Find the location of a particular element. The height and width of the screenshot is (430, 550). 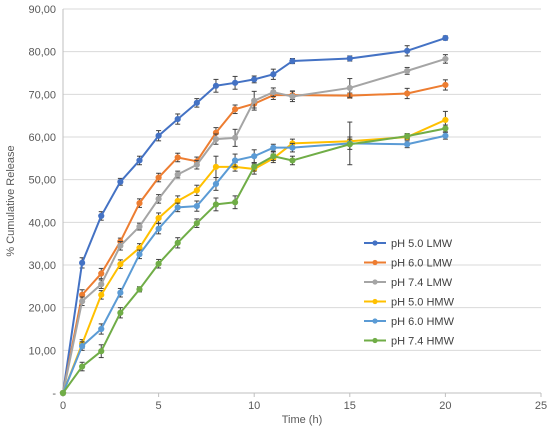

legend-item-ph-6-0-lmw: pH 6.0 LMW is located at coordinates (408, 264).